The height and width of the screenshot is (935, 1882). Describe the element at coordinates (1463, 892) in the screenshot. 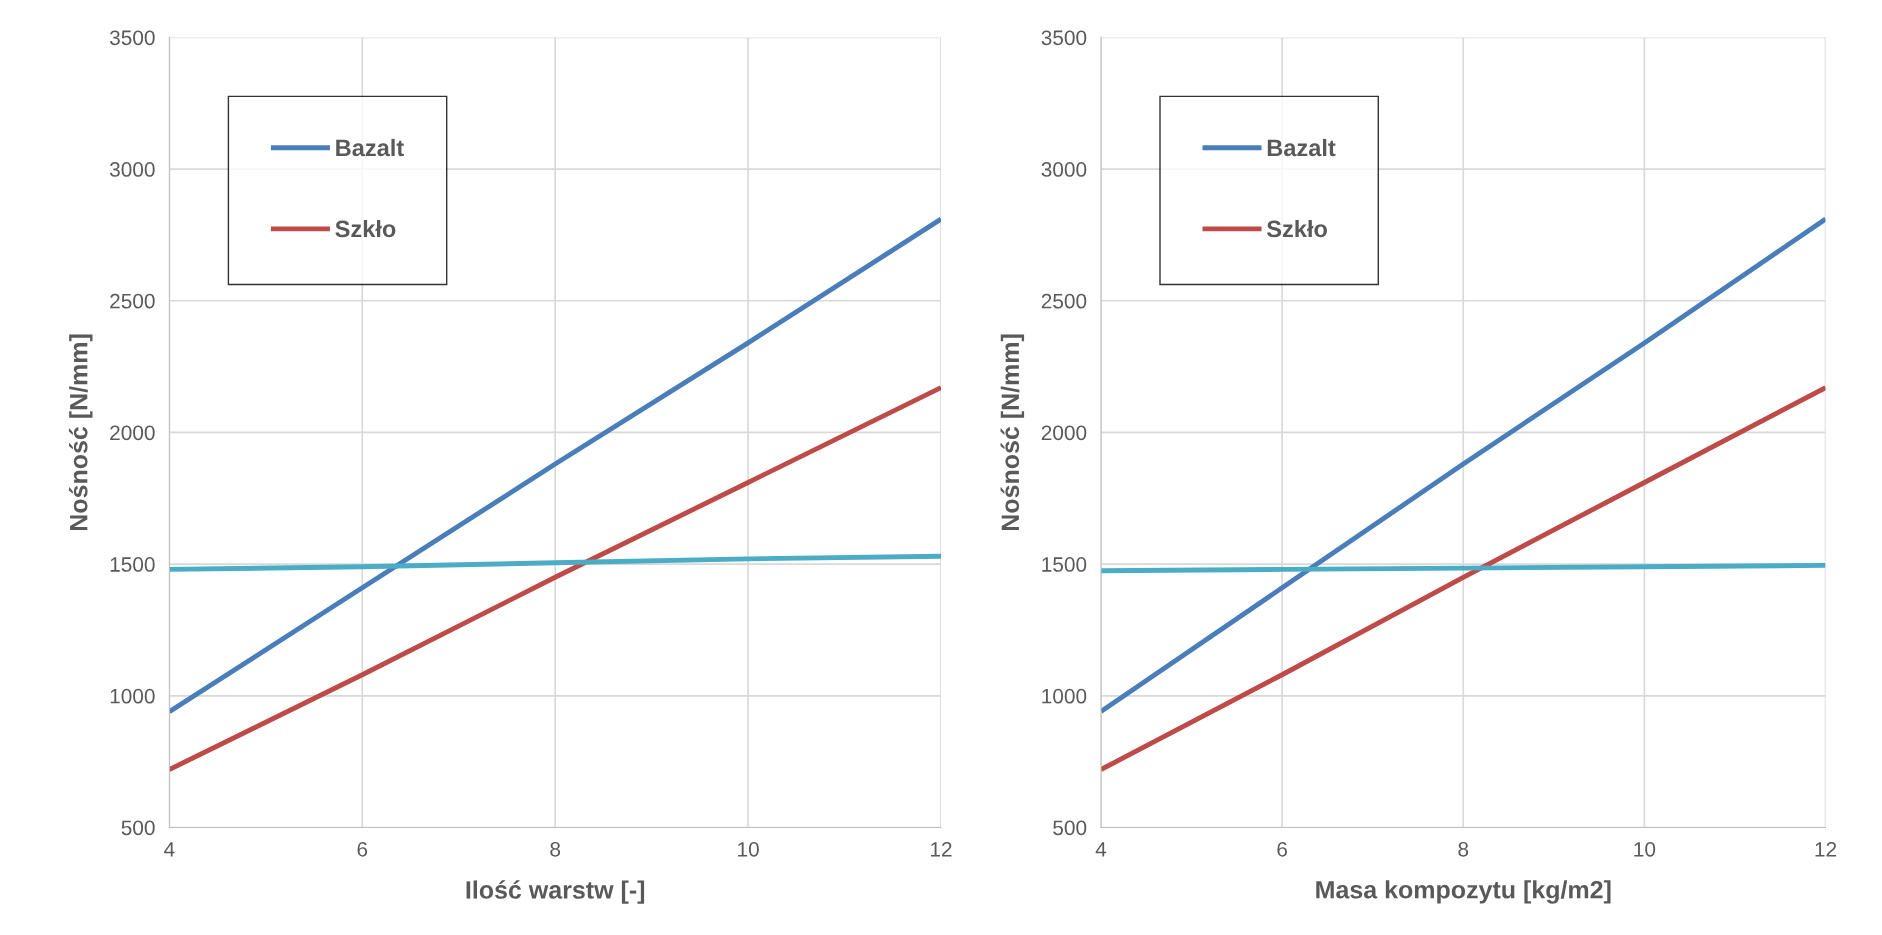

I see `x-axis-title: Masa kompozytu [kg/m2]` at that location.